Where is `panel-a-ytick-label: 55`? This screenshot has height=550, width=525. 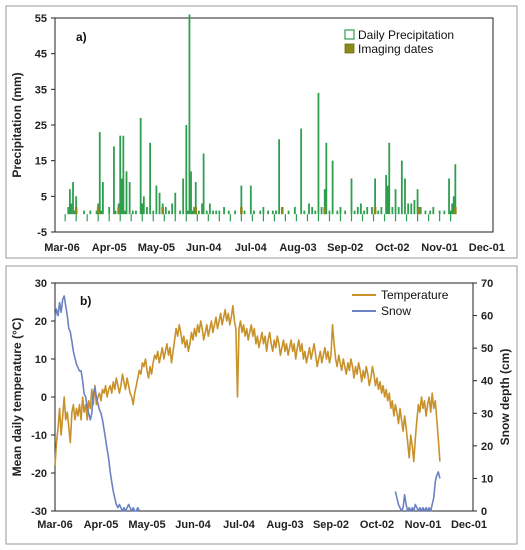
panel-a-ytick-label: 55 is located at coordinates (41, 19).